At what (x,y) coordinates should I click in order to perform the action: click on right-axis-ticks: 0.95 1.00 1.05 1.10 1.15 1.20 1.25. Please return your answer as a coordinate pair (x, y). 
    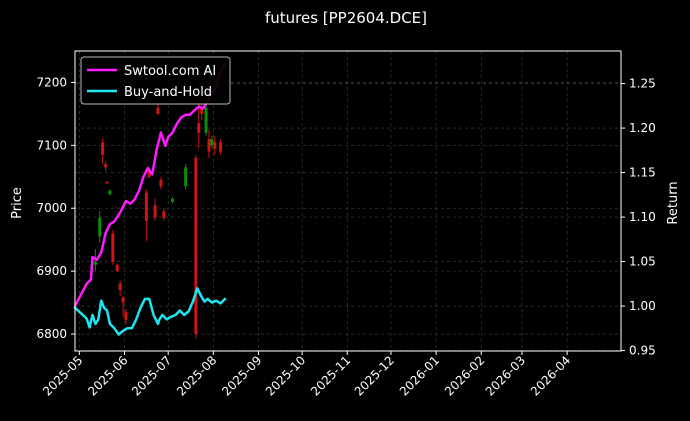
    Looking at the image, I should click on (638, 217).